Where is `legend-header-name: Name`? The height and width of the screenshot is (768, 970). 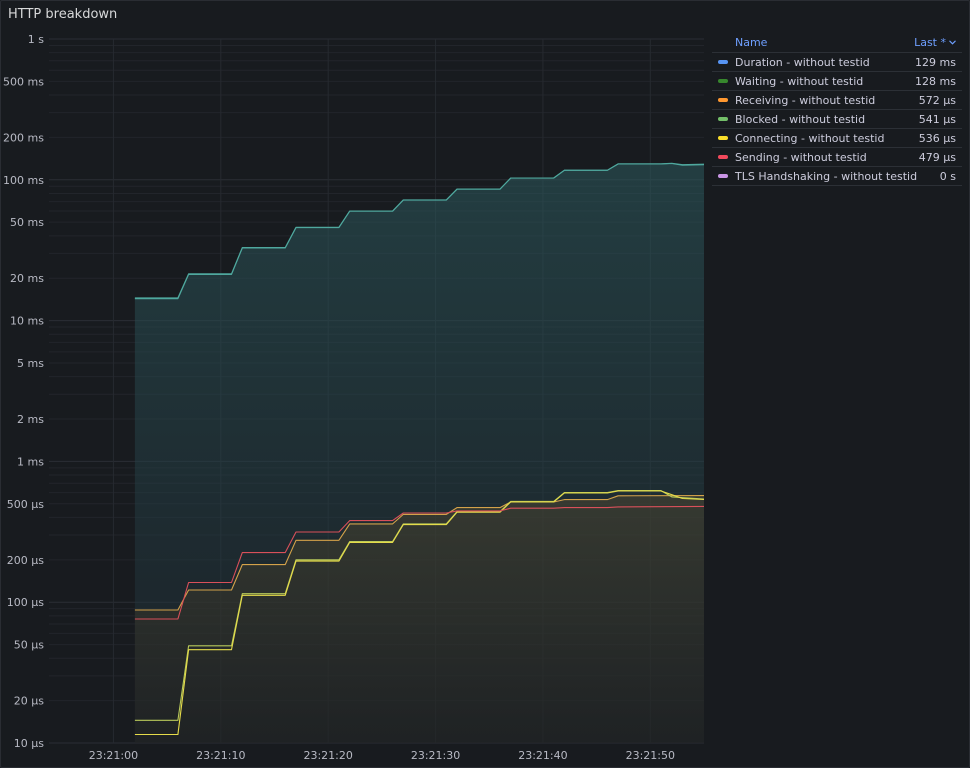 legend-header-name: Name is located at coordinates (751, 42).